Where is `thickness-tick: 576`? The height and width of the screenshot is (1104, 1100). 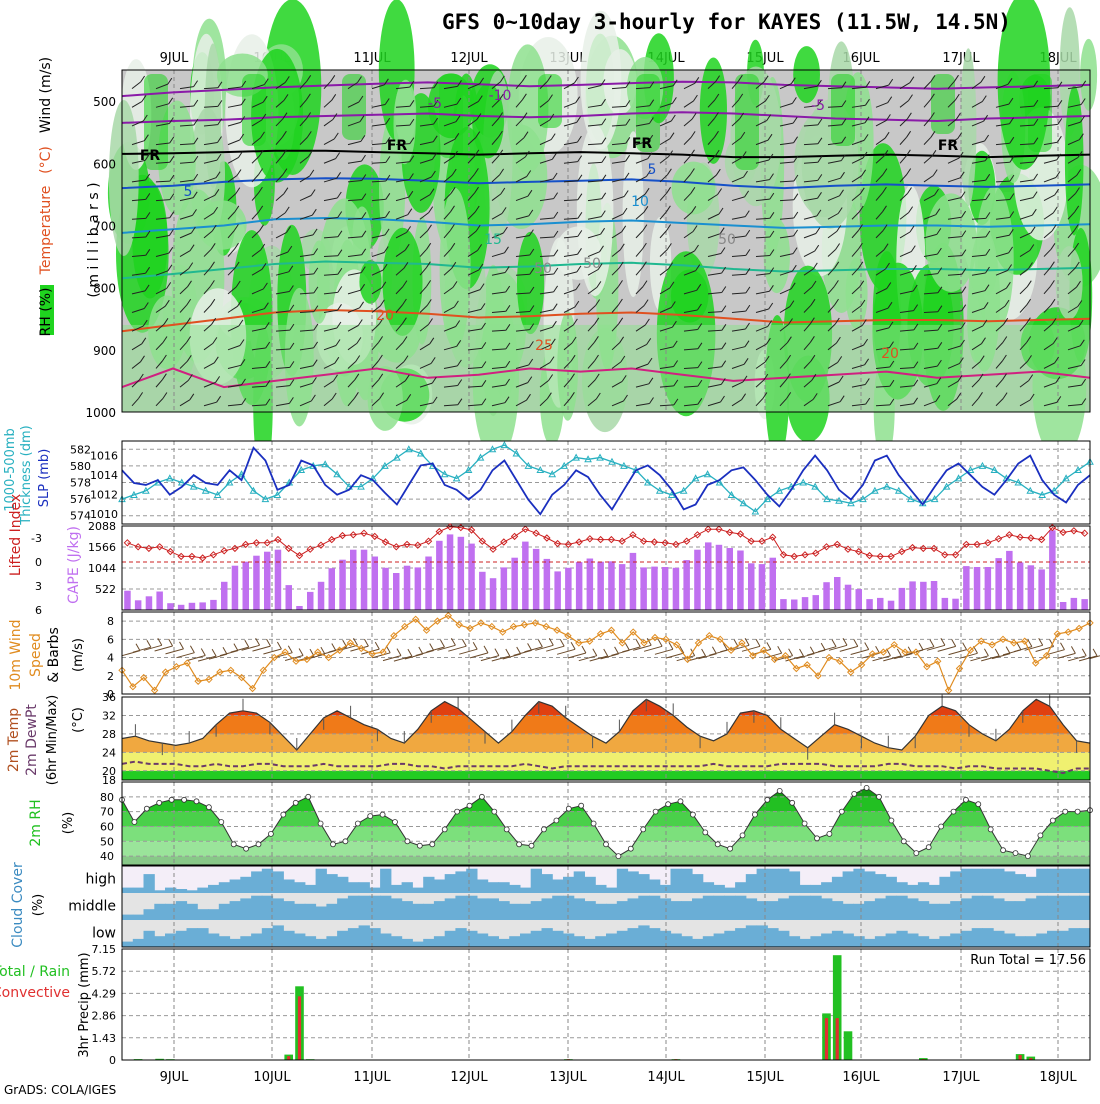
thickness-tick: 576 is located at coordinates (80, 499).